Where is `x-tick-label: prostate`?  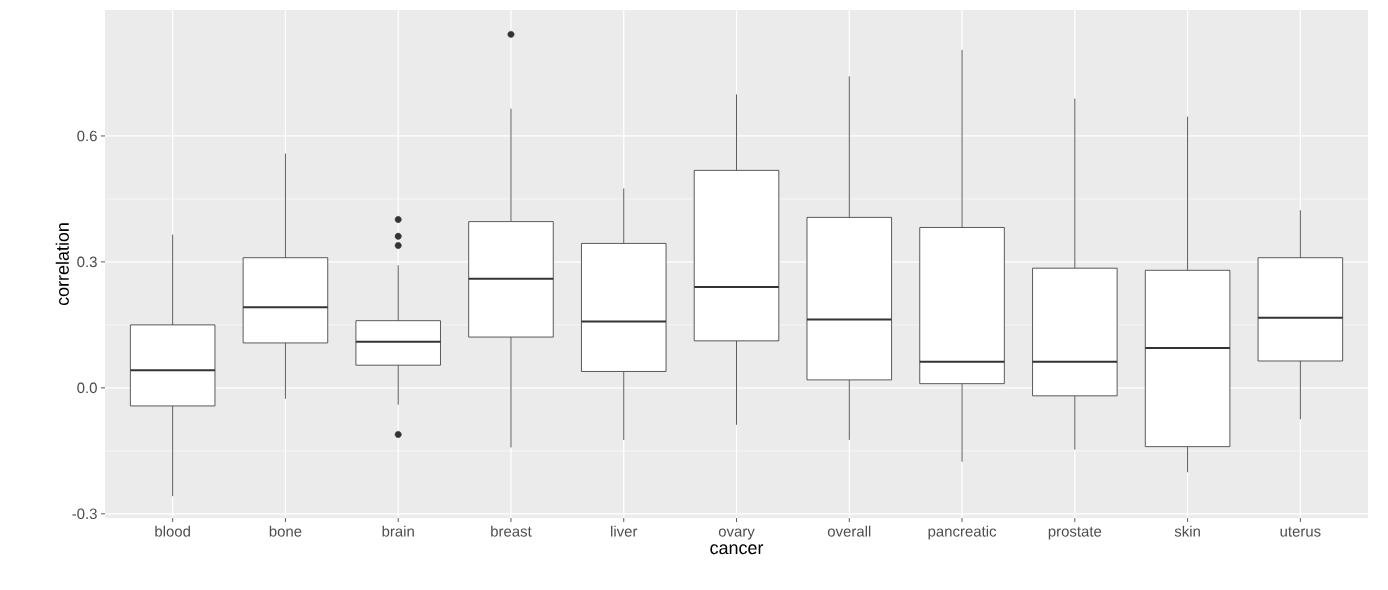 x-tick-label: prostate is located at coordinates (1075, 533).